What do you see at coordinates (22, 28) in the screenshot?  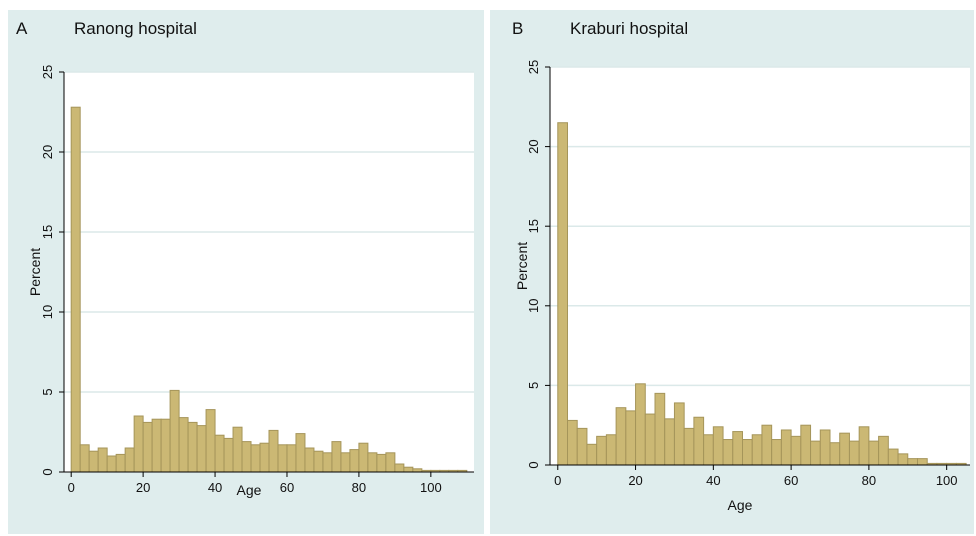 I see `panel-letter: A` at bounding box center [22, 28].